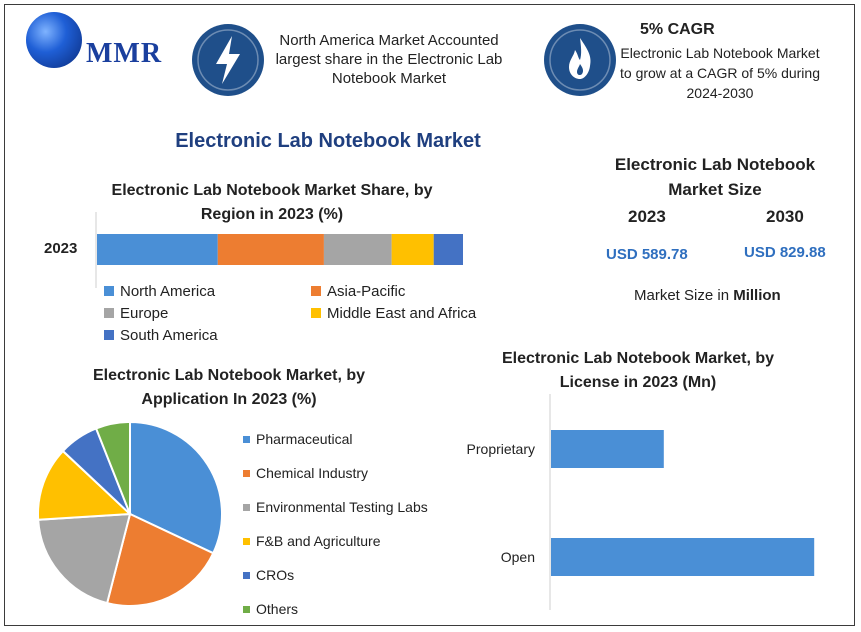  I want to click on legend-item-middle-east-africa: Middle East and Africa, so click(411, 313).